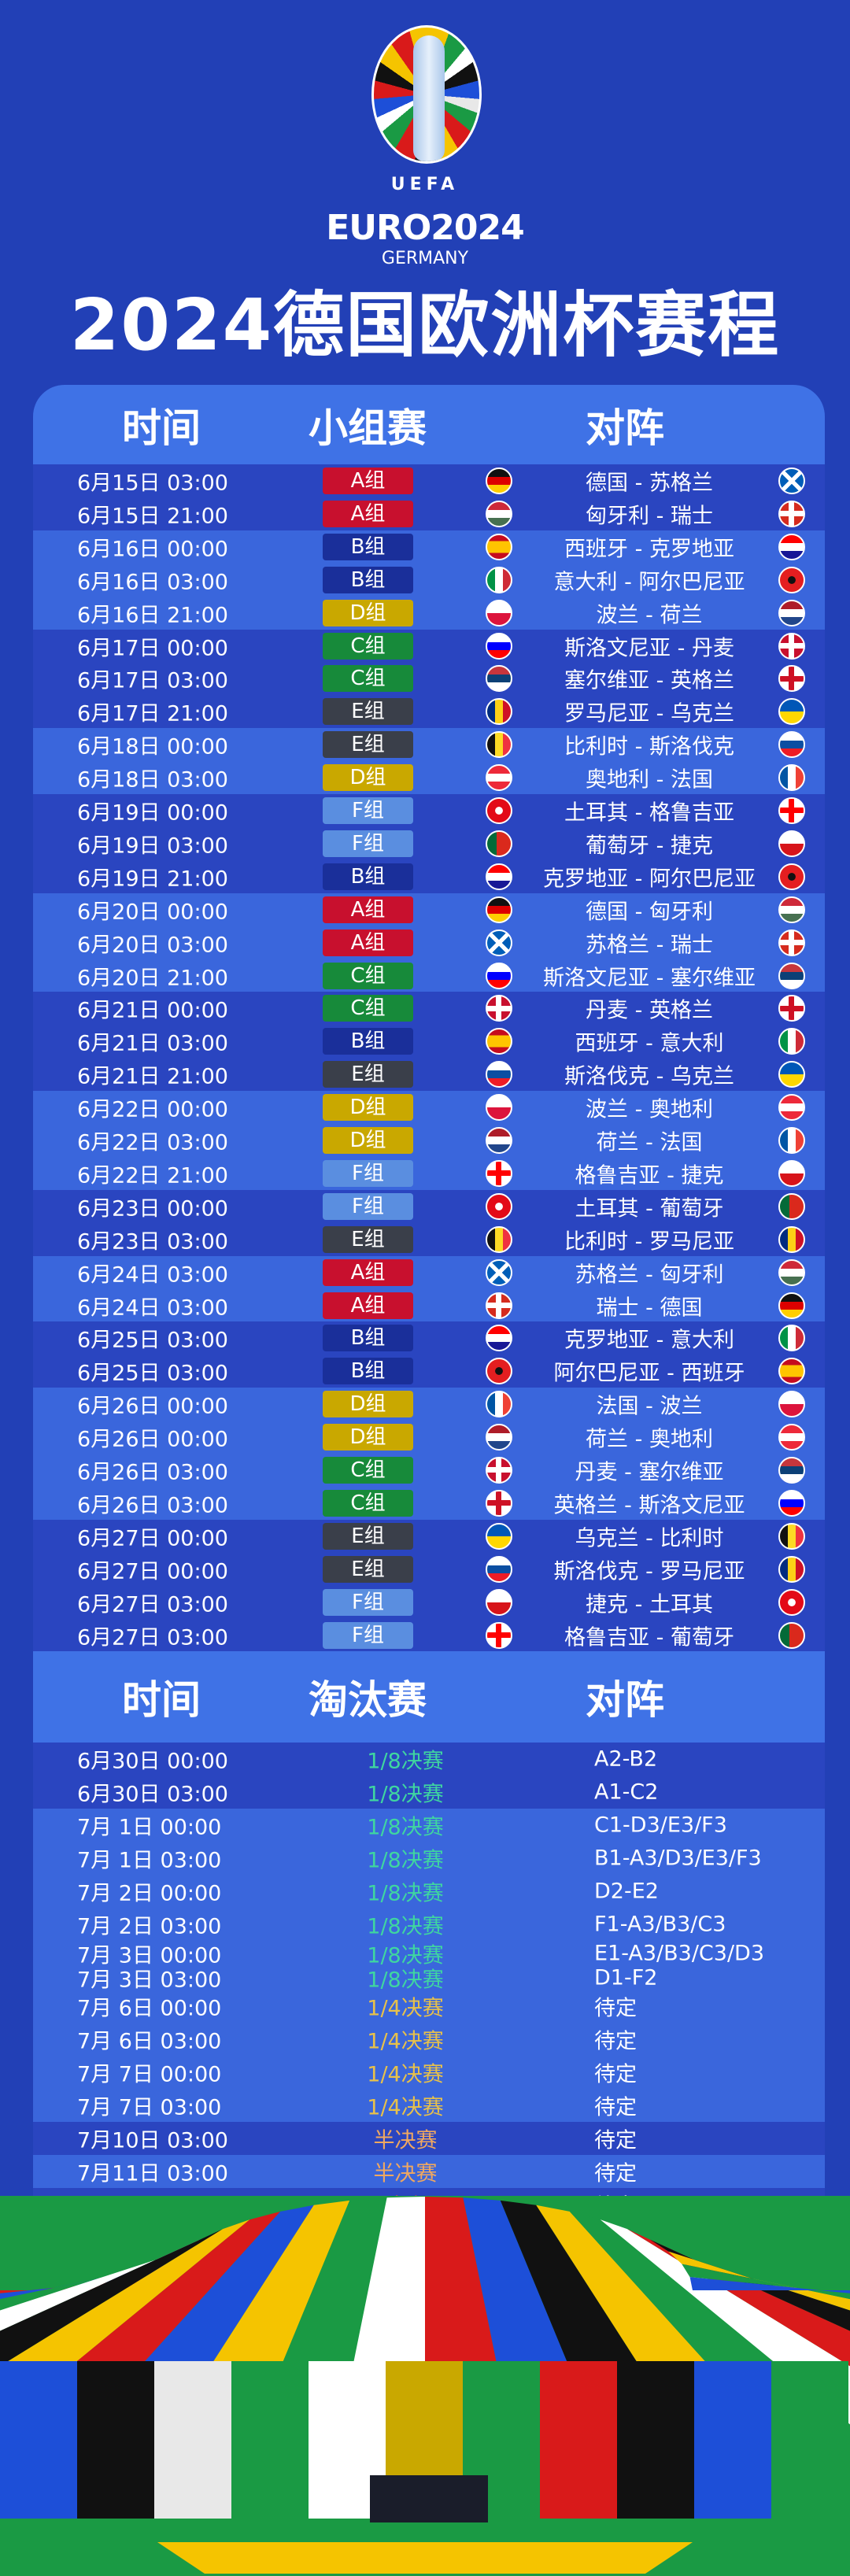  Describe the element at coordinates (429, 1239) in the screenshot. I see `match-row: 6月23日 03:00 E组 比利时 - 罗马尼亚` at that location.